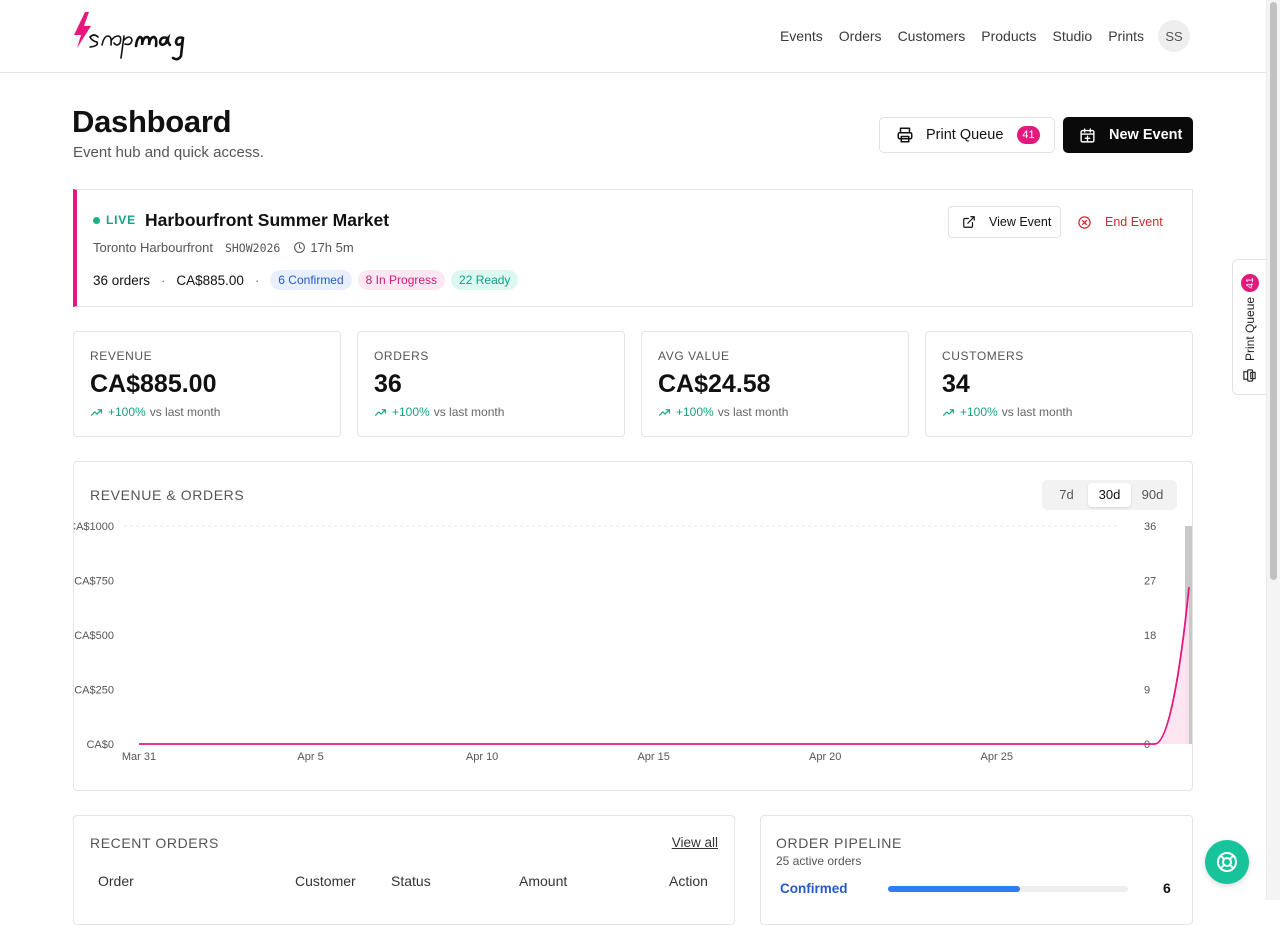  I want to click on new-event-button: New Event, so click(1128, 135).